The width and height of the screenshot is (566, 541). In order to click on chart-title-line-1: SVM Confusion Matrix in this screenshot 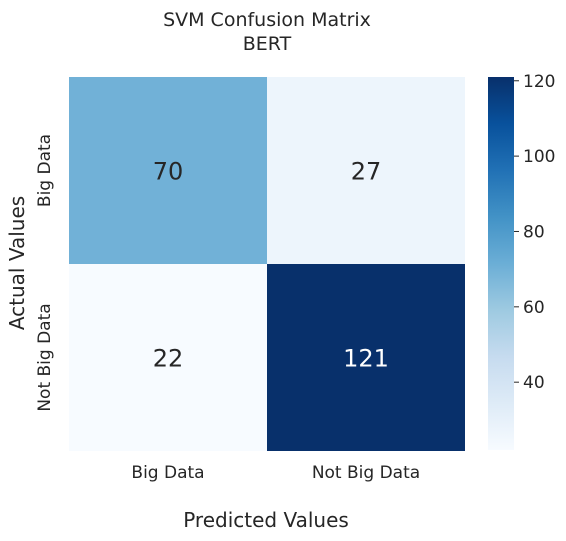, I will do `click(267, 20)`.